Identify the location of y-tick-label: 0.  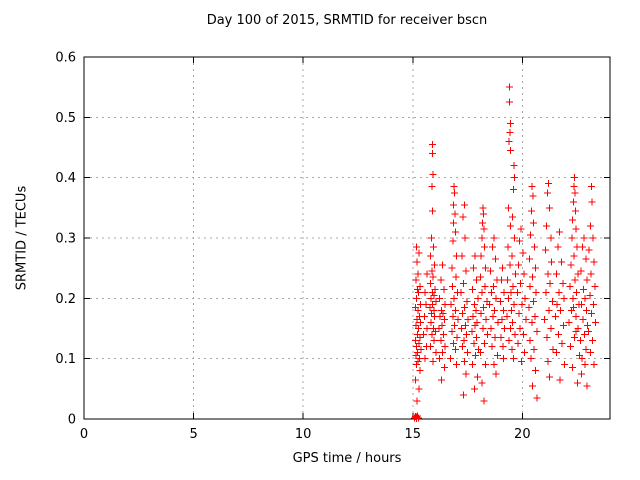
(72, 420).